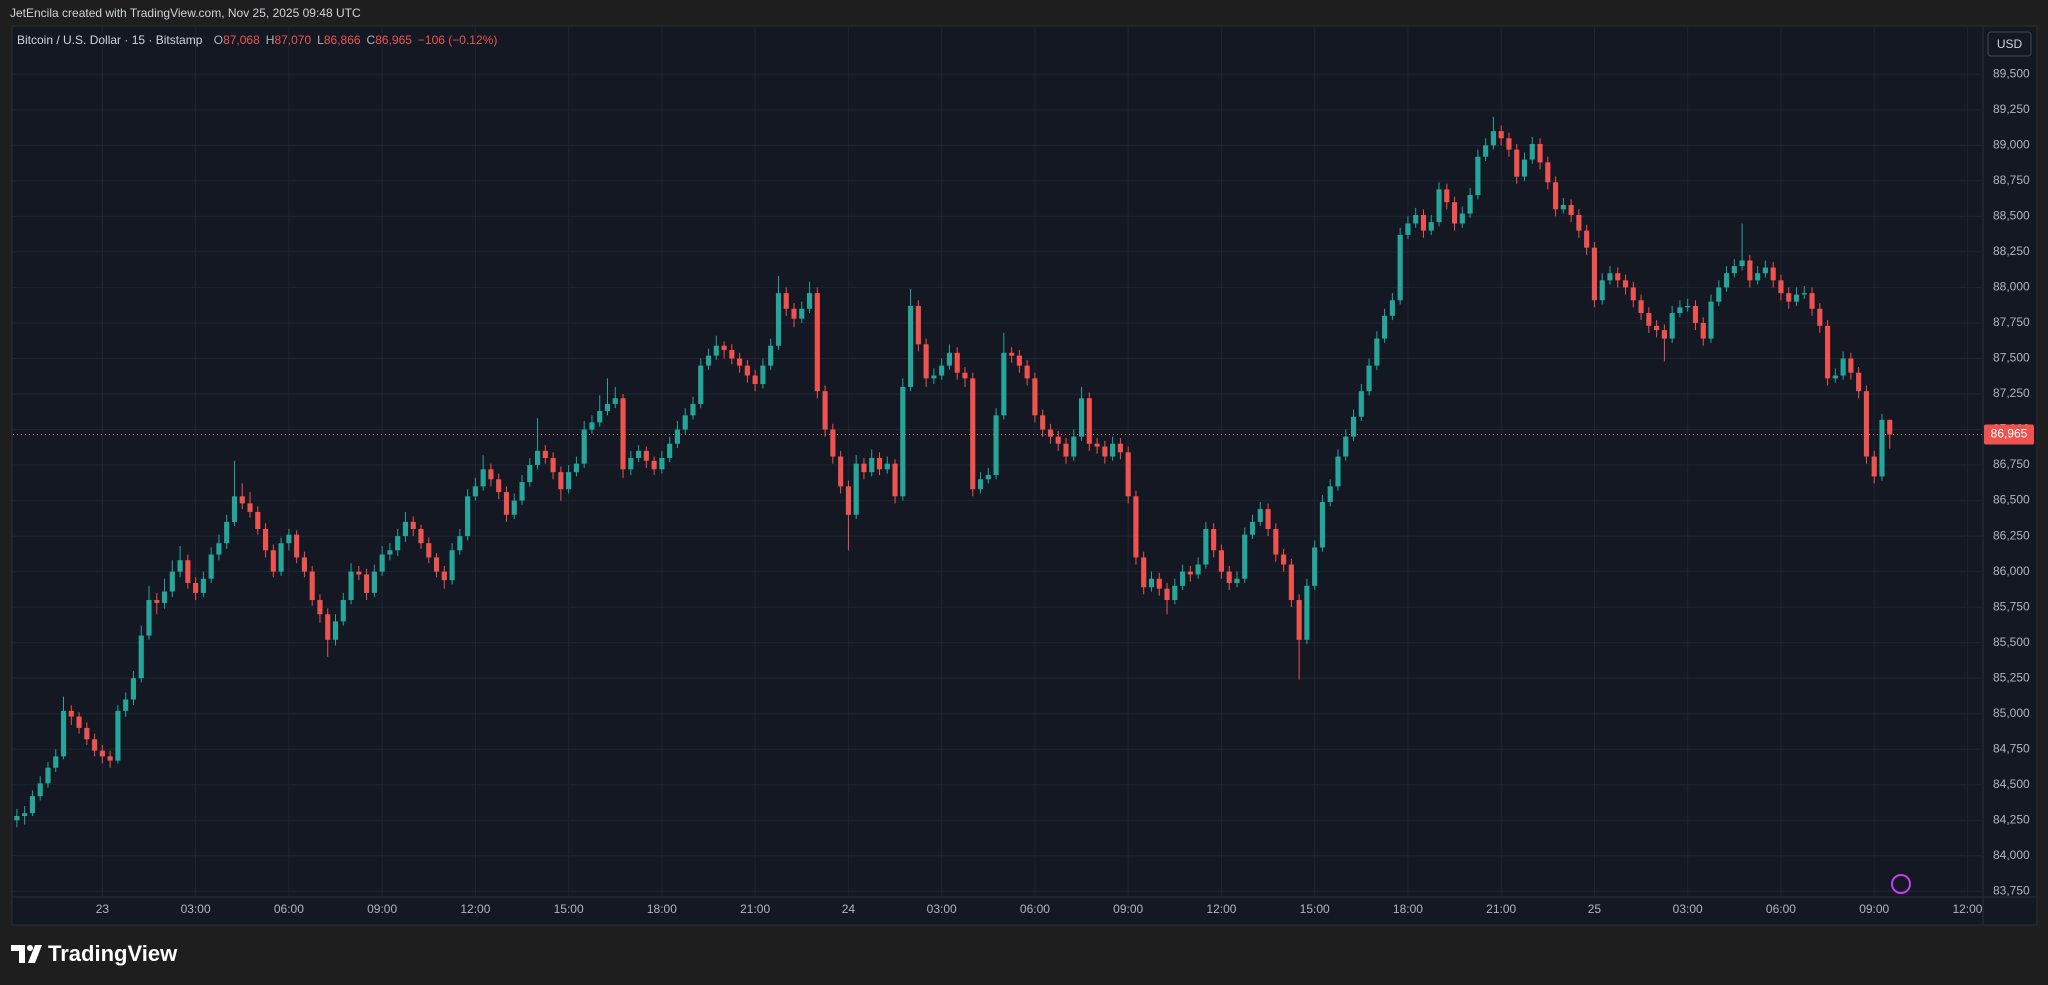  What do you see at coordinates (2011, 145) in the screenshot?
I see `y-tick-label: 89,000` at bounding box center [2011, 145].